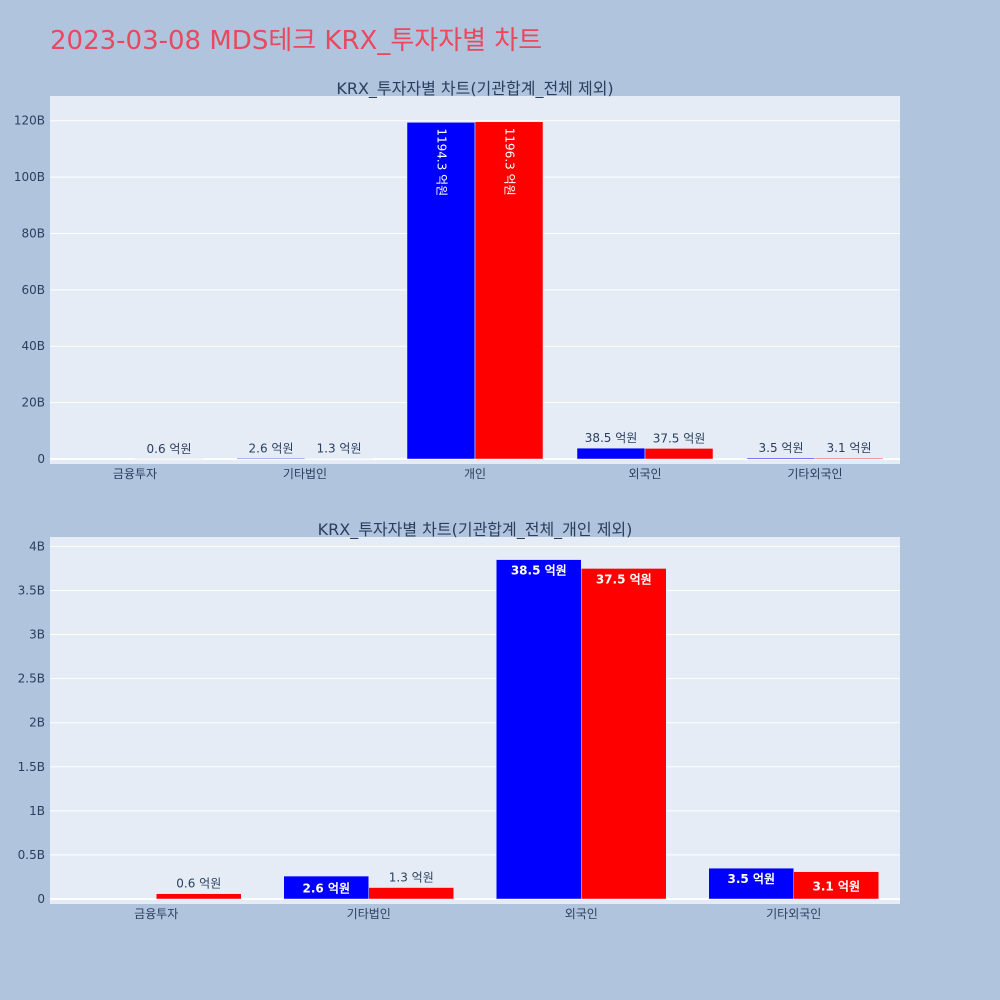 This screenshot has width=1000, height=1000. What do you see at coordinates (475, 530) in the screenshot?
I see `chart-title: KRX_투자자별 차트(기관합계_전체_개인 제외)` at bounding box center [475, 530].